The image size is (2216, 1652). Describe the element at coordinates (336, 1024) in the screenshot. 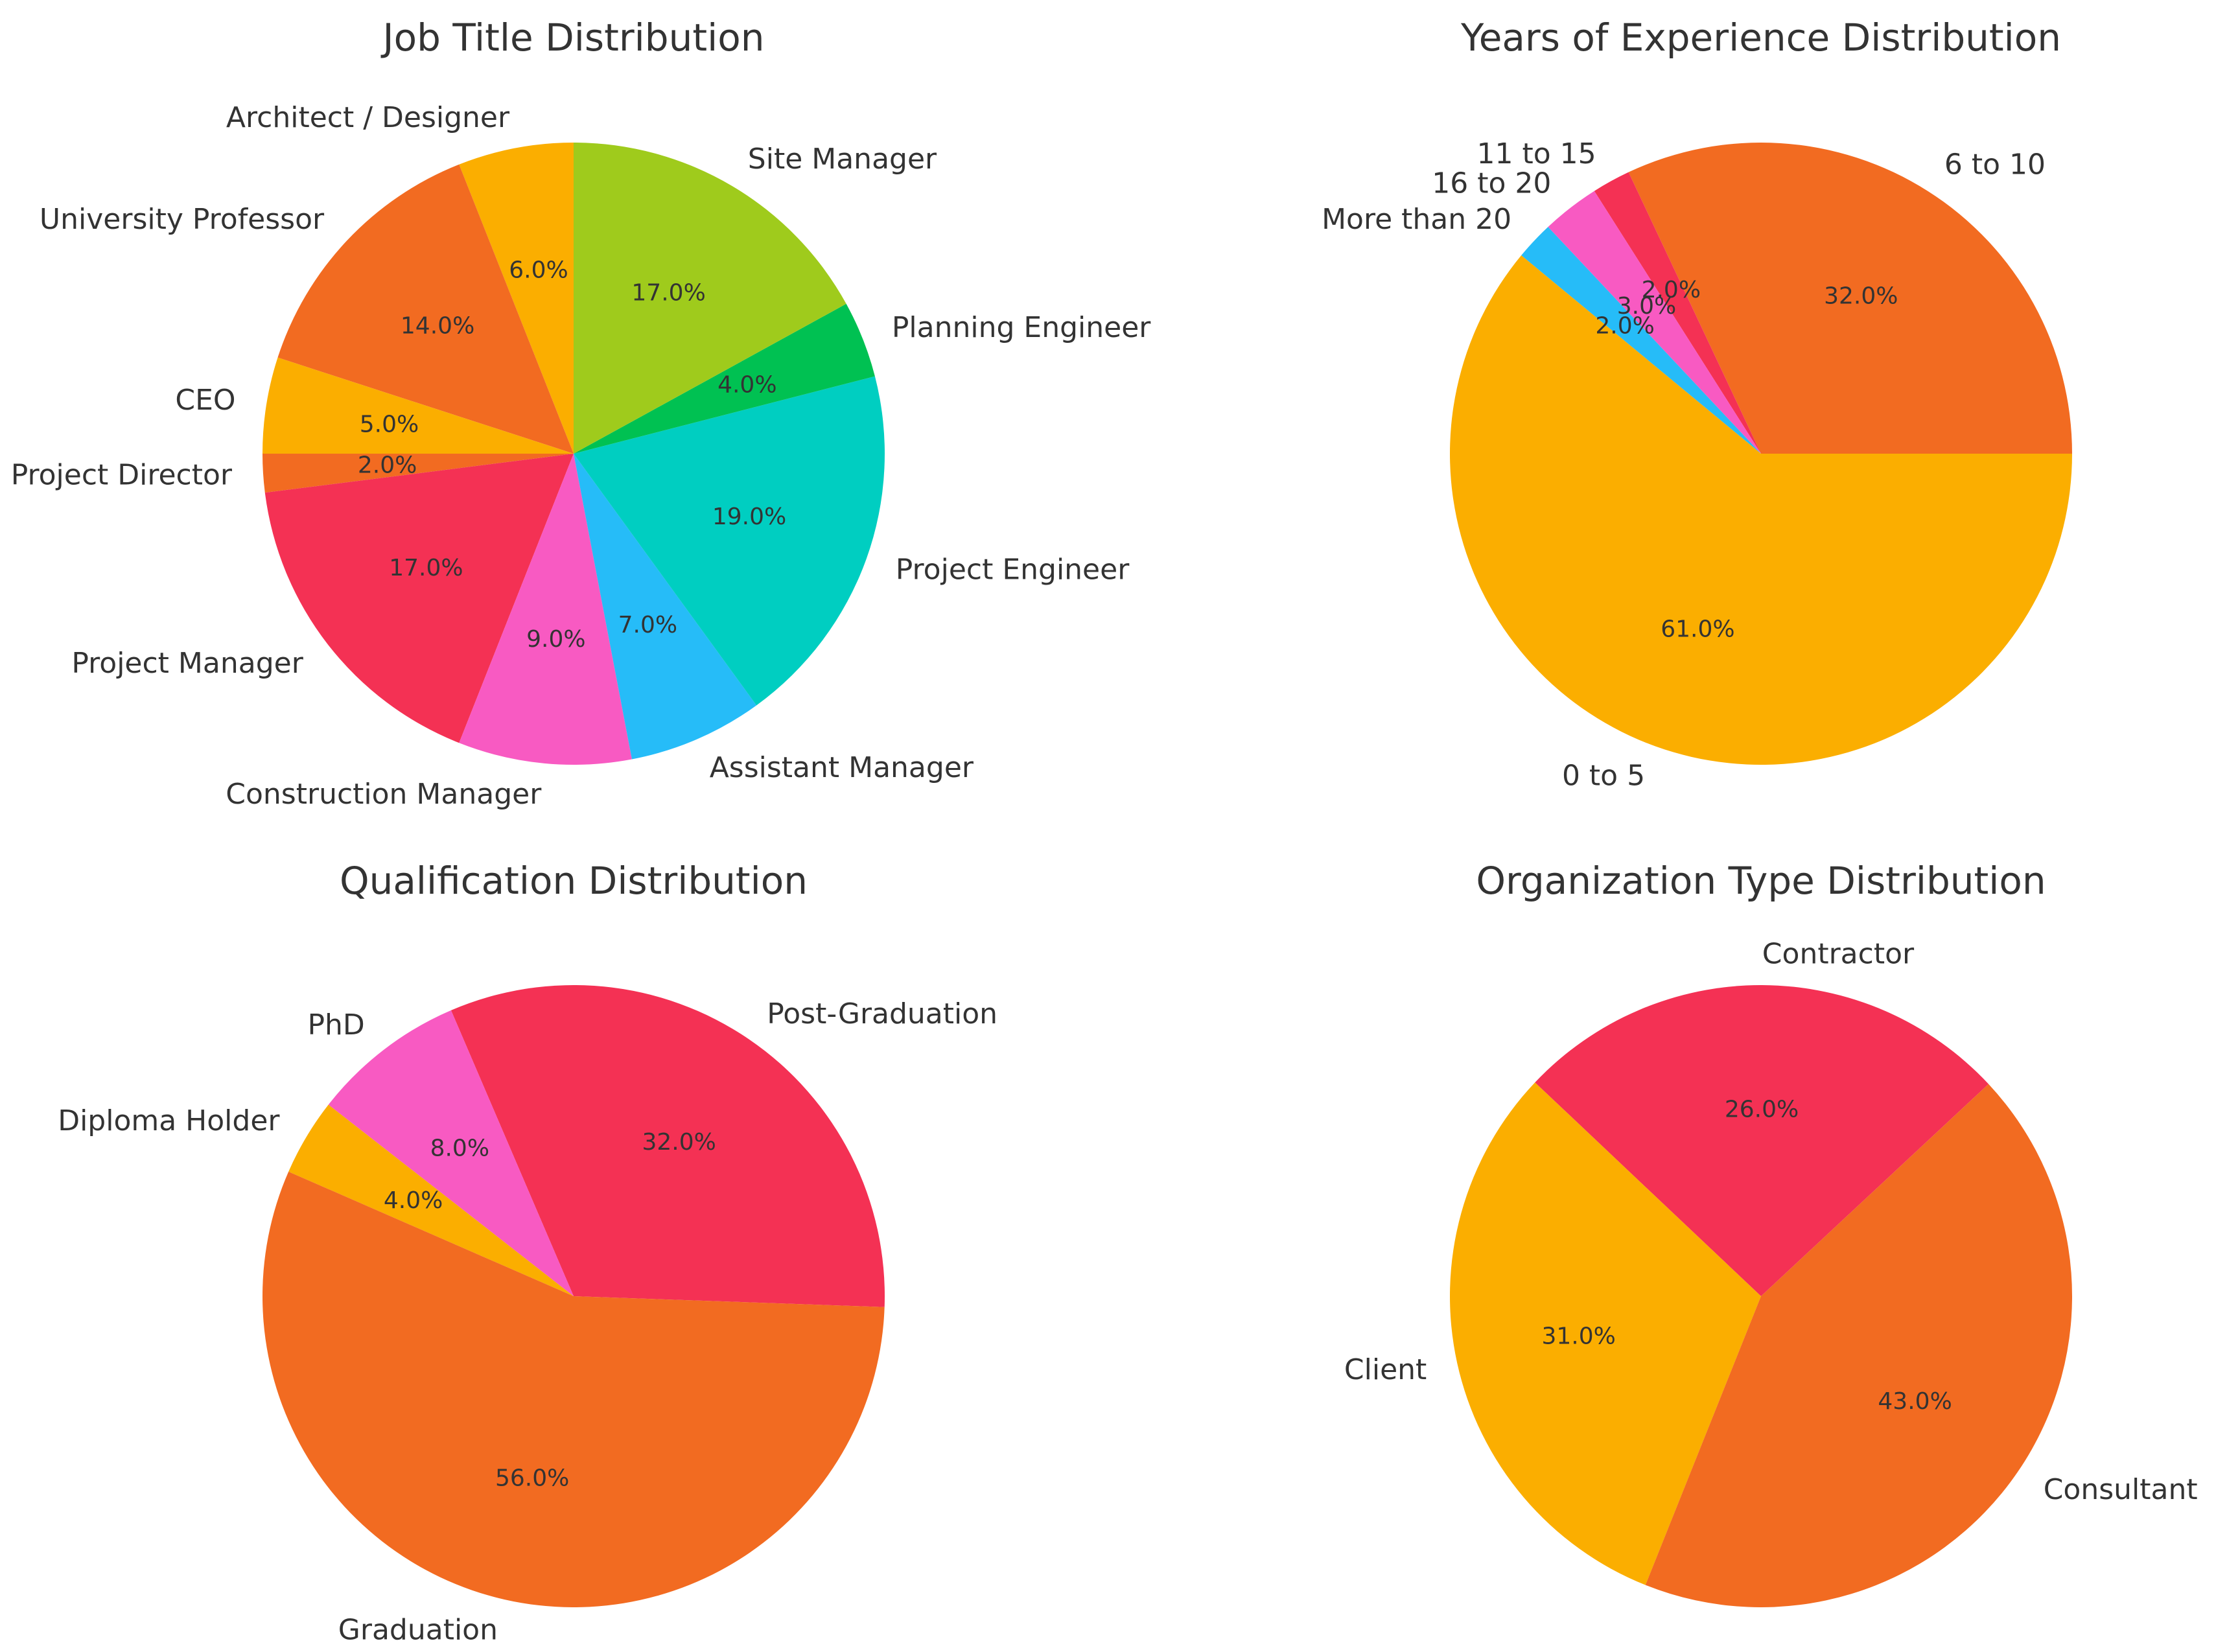

I see `slice-label-phd: PhD` at that location.